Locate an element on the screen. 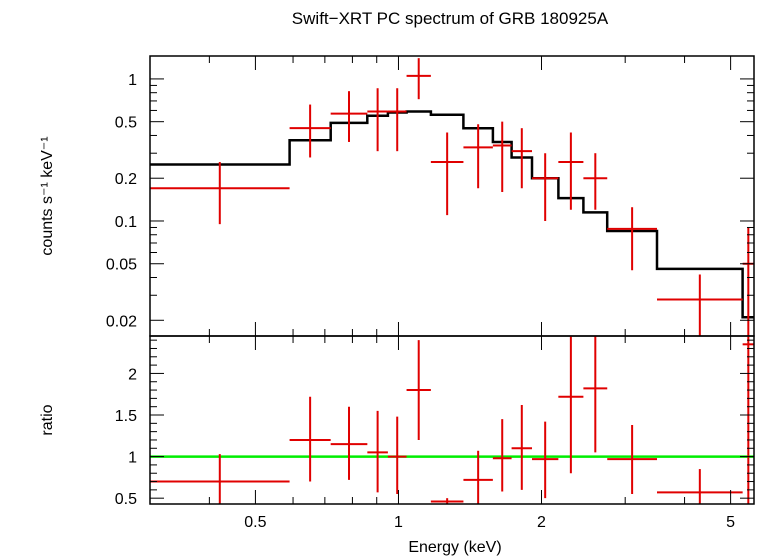 The image size is (758, 556). ratio-y-tick-label: 2 is located at coordinates (132, 374).